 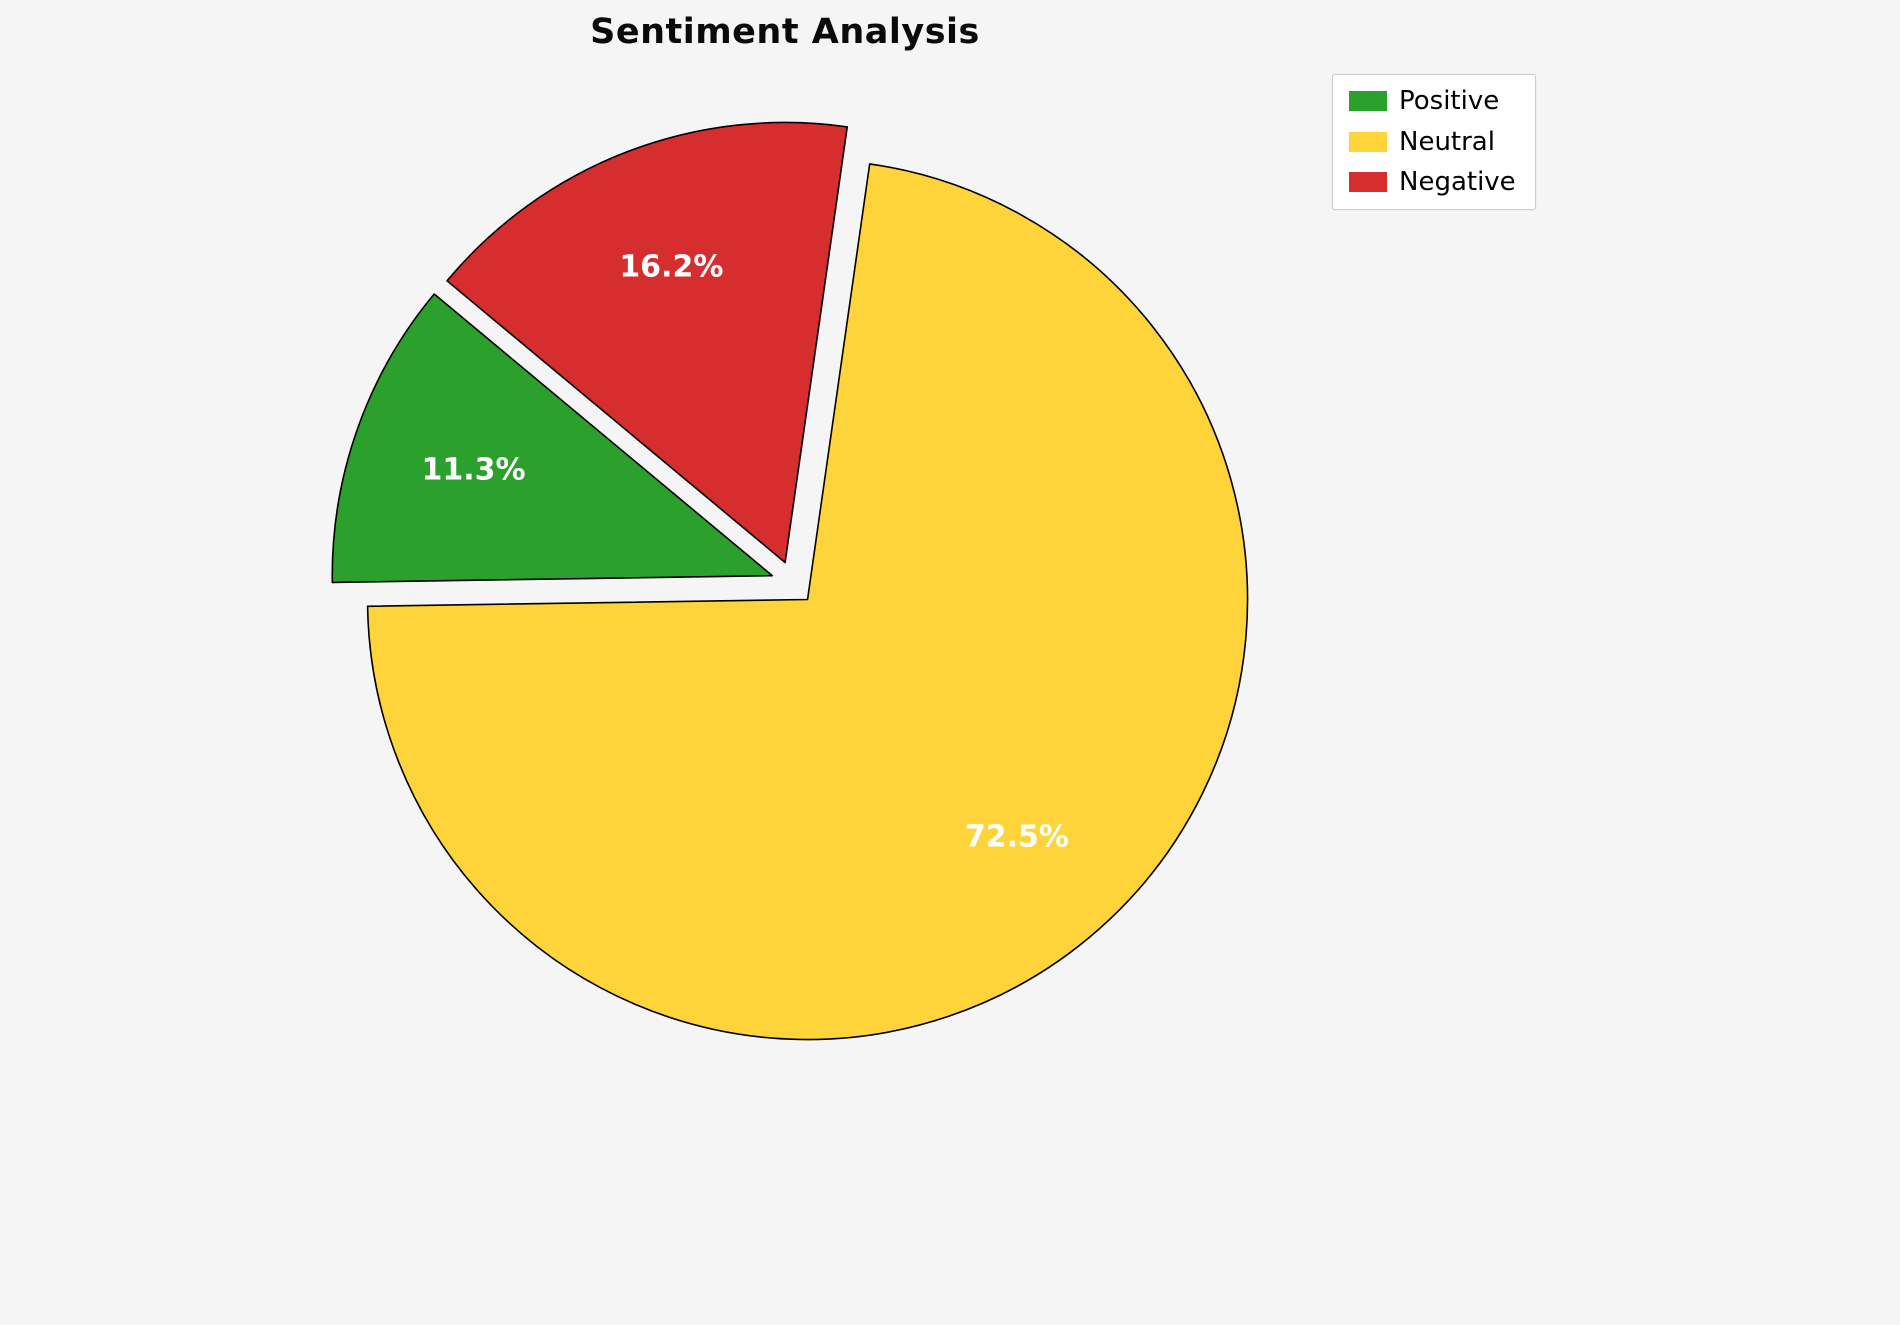 What do you see at coordinates (785, 32) in the screenshot?
I see `chart-title: Sentiment Analysis` at bounding box center [785, 32].